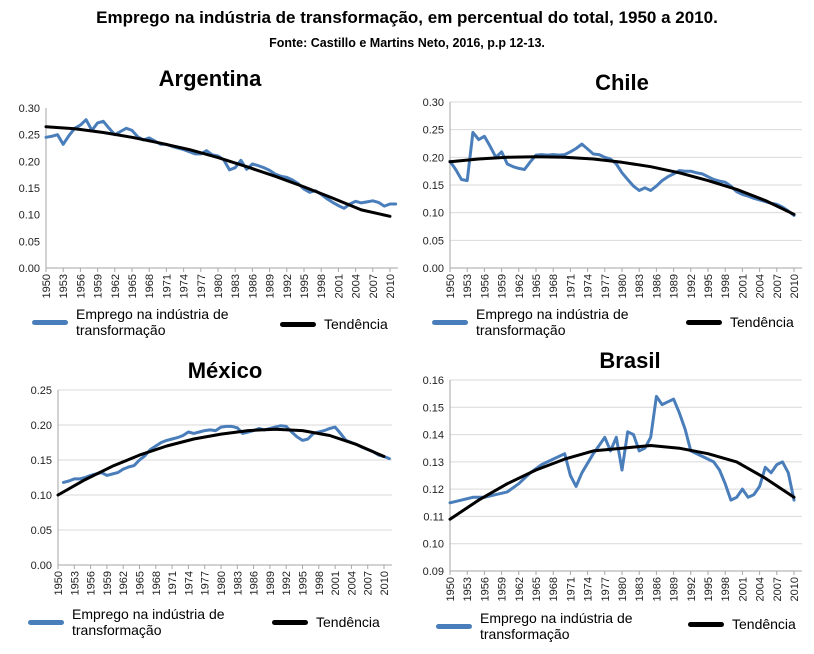 The width and height of the screenshot is (814, 654). Describe the element at coordinates (433, 436) in the screenshot. I see `y-tick-label: 0.14` at that location.